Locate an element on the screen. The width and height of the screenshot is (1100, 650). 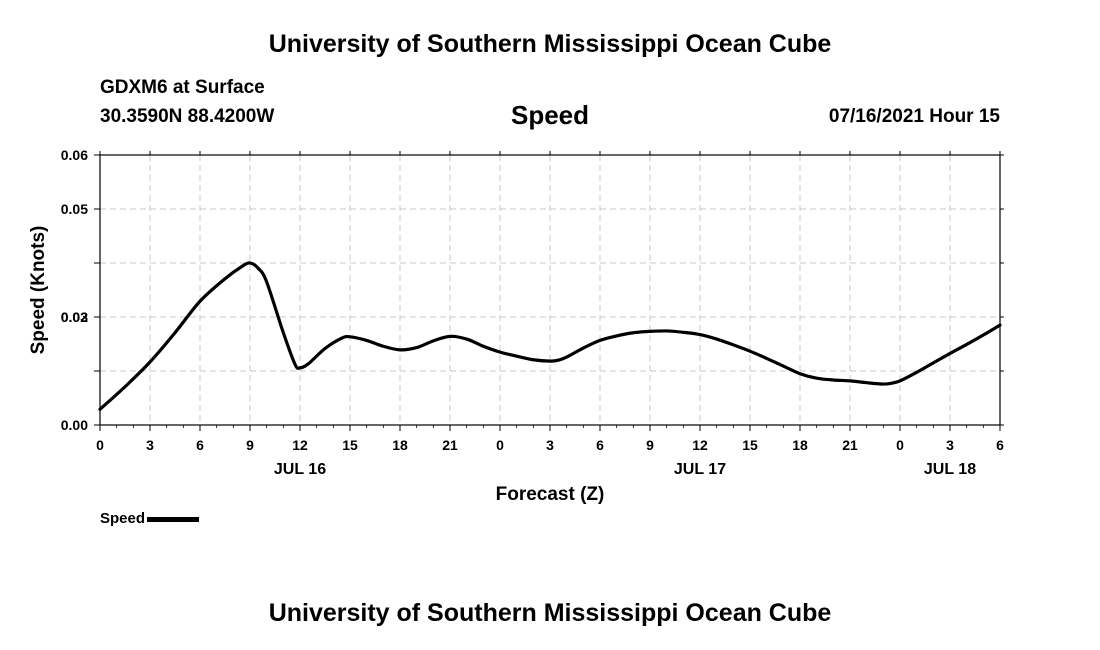
chart-title: Speed is located at coordinates (550, 115).